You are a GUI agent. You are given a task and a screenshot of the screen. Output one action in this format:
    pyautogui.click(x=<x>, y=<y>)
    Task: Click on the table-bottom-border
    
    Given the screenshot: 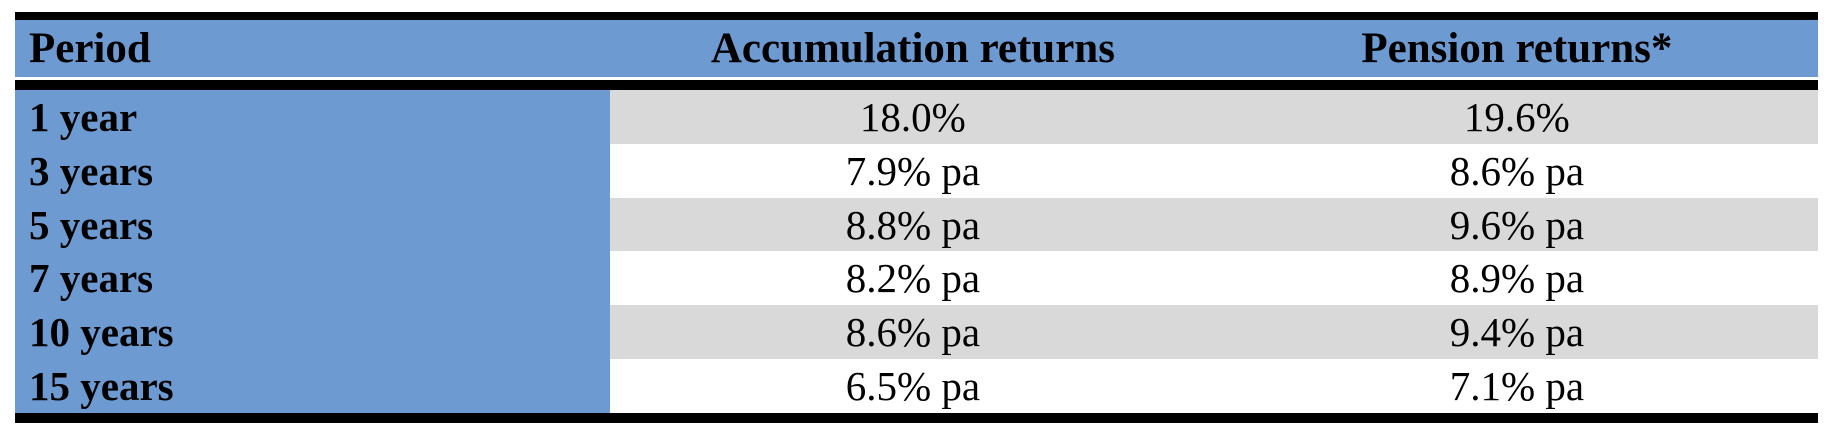 What is the action you would take?
    pyautogui.click(x=916, y=417)
    